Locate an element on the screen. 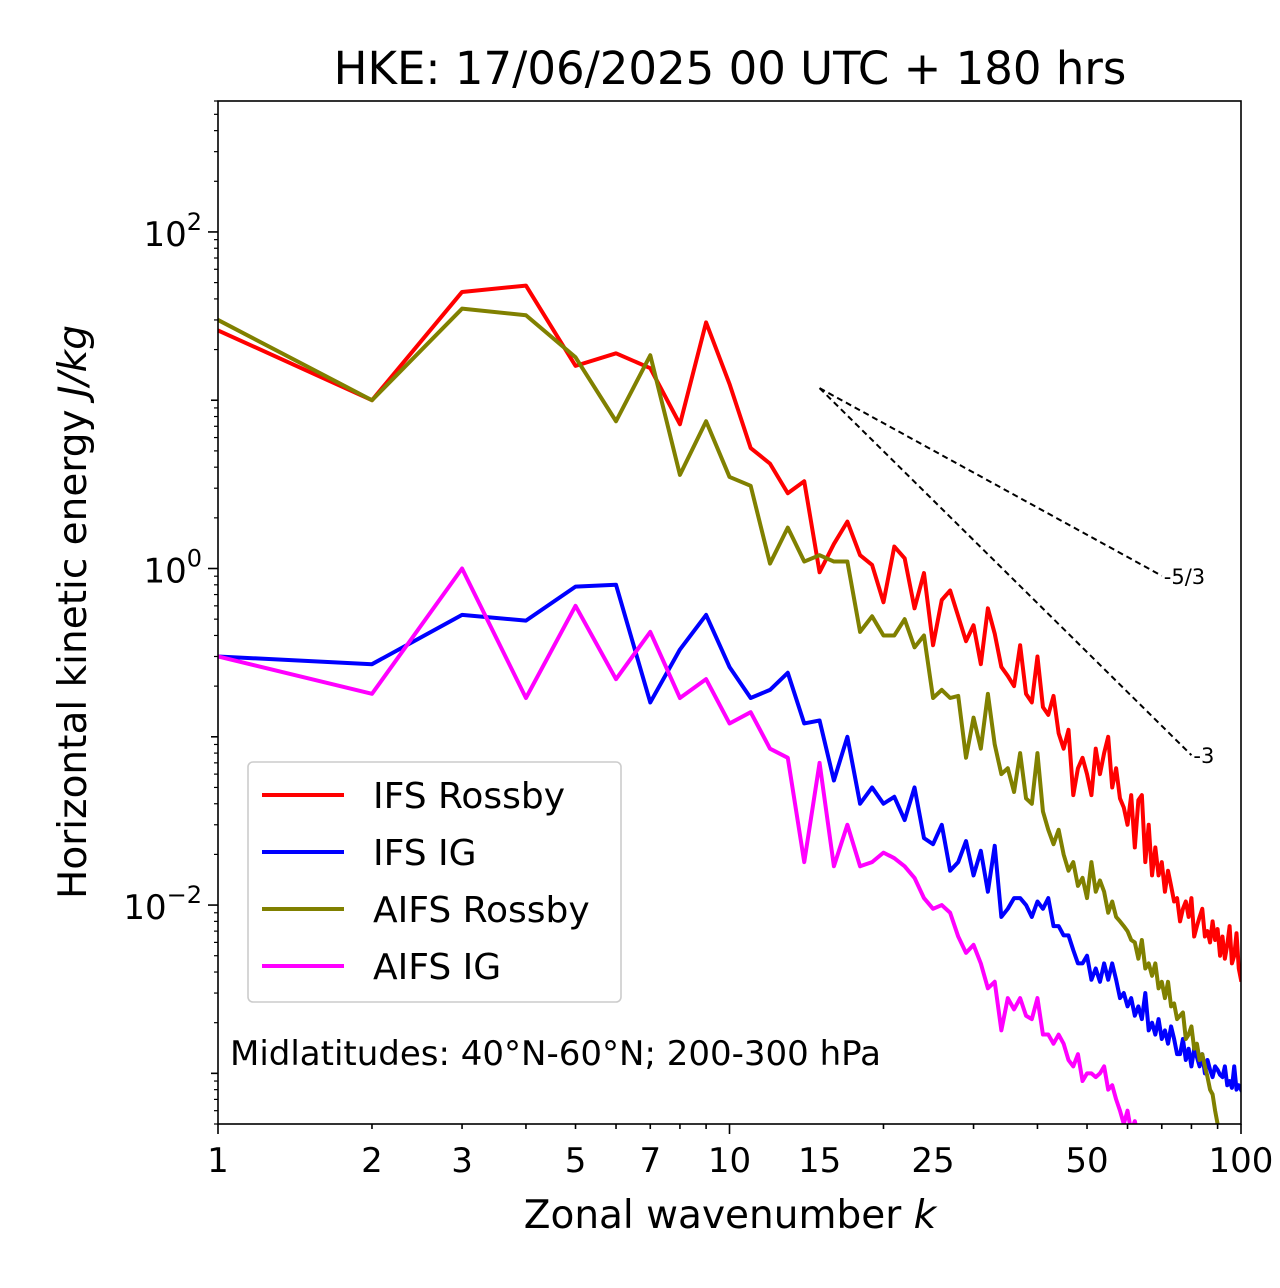 The image size is (1280, 1288). reference-slope-label-3: -3 is located at coordinates (1203, 756).